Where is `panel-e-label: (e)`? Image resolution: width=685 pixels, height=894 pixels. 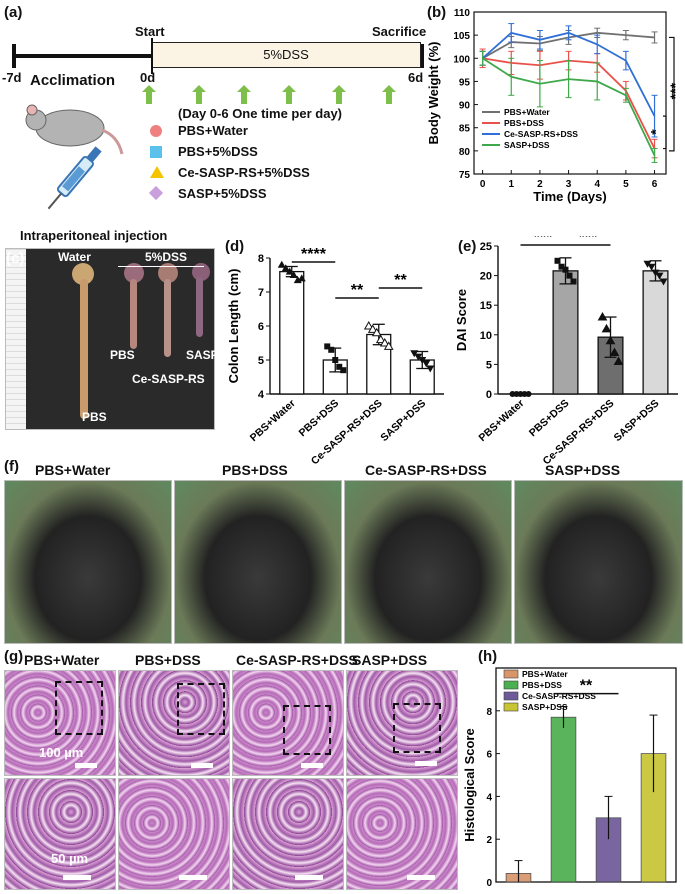
panel-e-label: (e) is located at coordinates (467, 246).